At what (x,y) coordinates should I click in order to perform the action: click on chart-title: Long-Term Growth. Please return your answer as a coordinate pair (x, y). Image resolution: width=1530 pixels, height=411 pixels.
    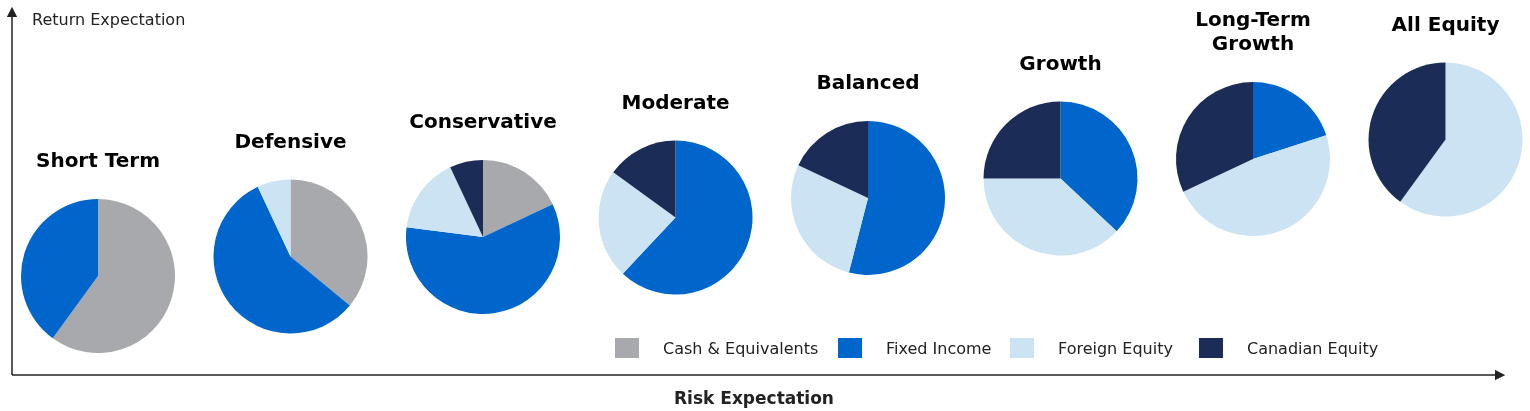
    Looking at the image, I should click on (1253, 31).